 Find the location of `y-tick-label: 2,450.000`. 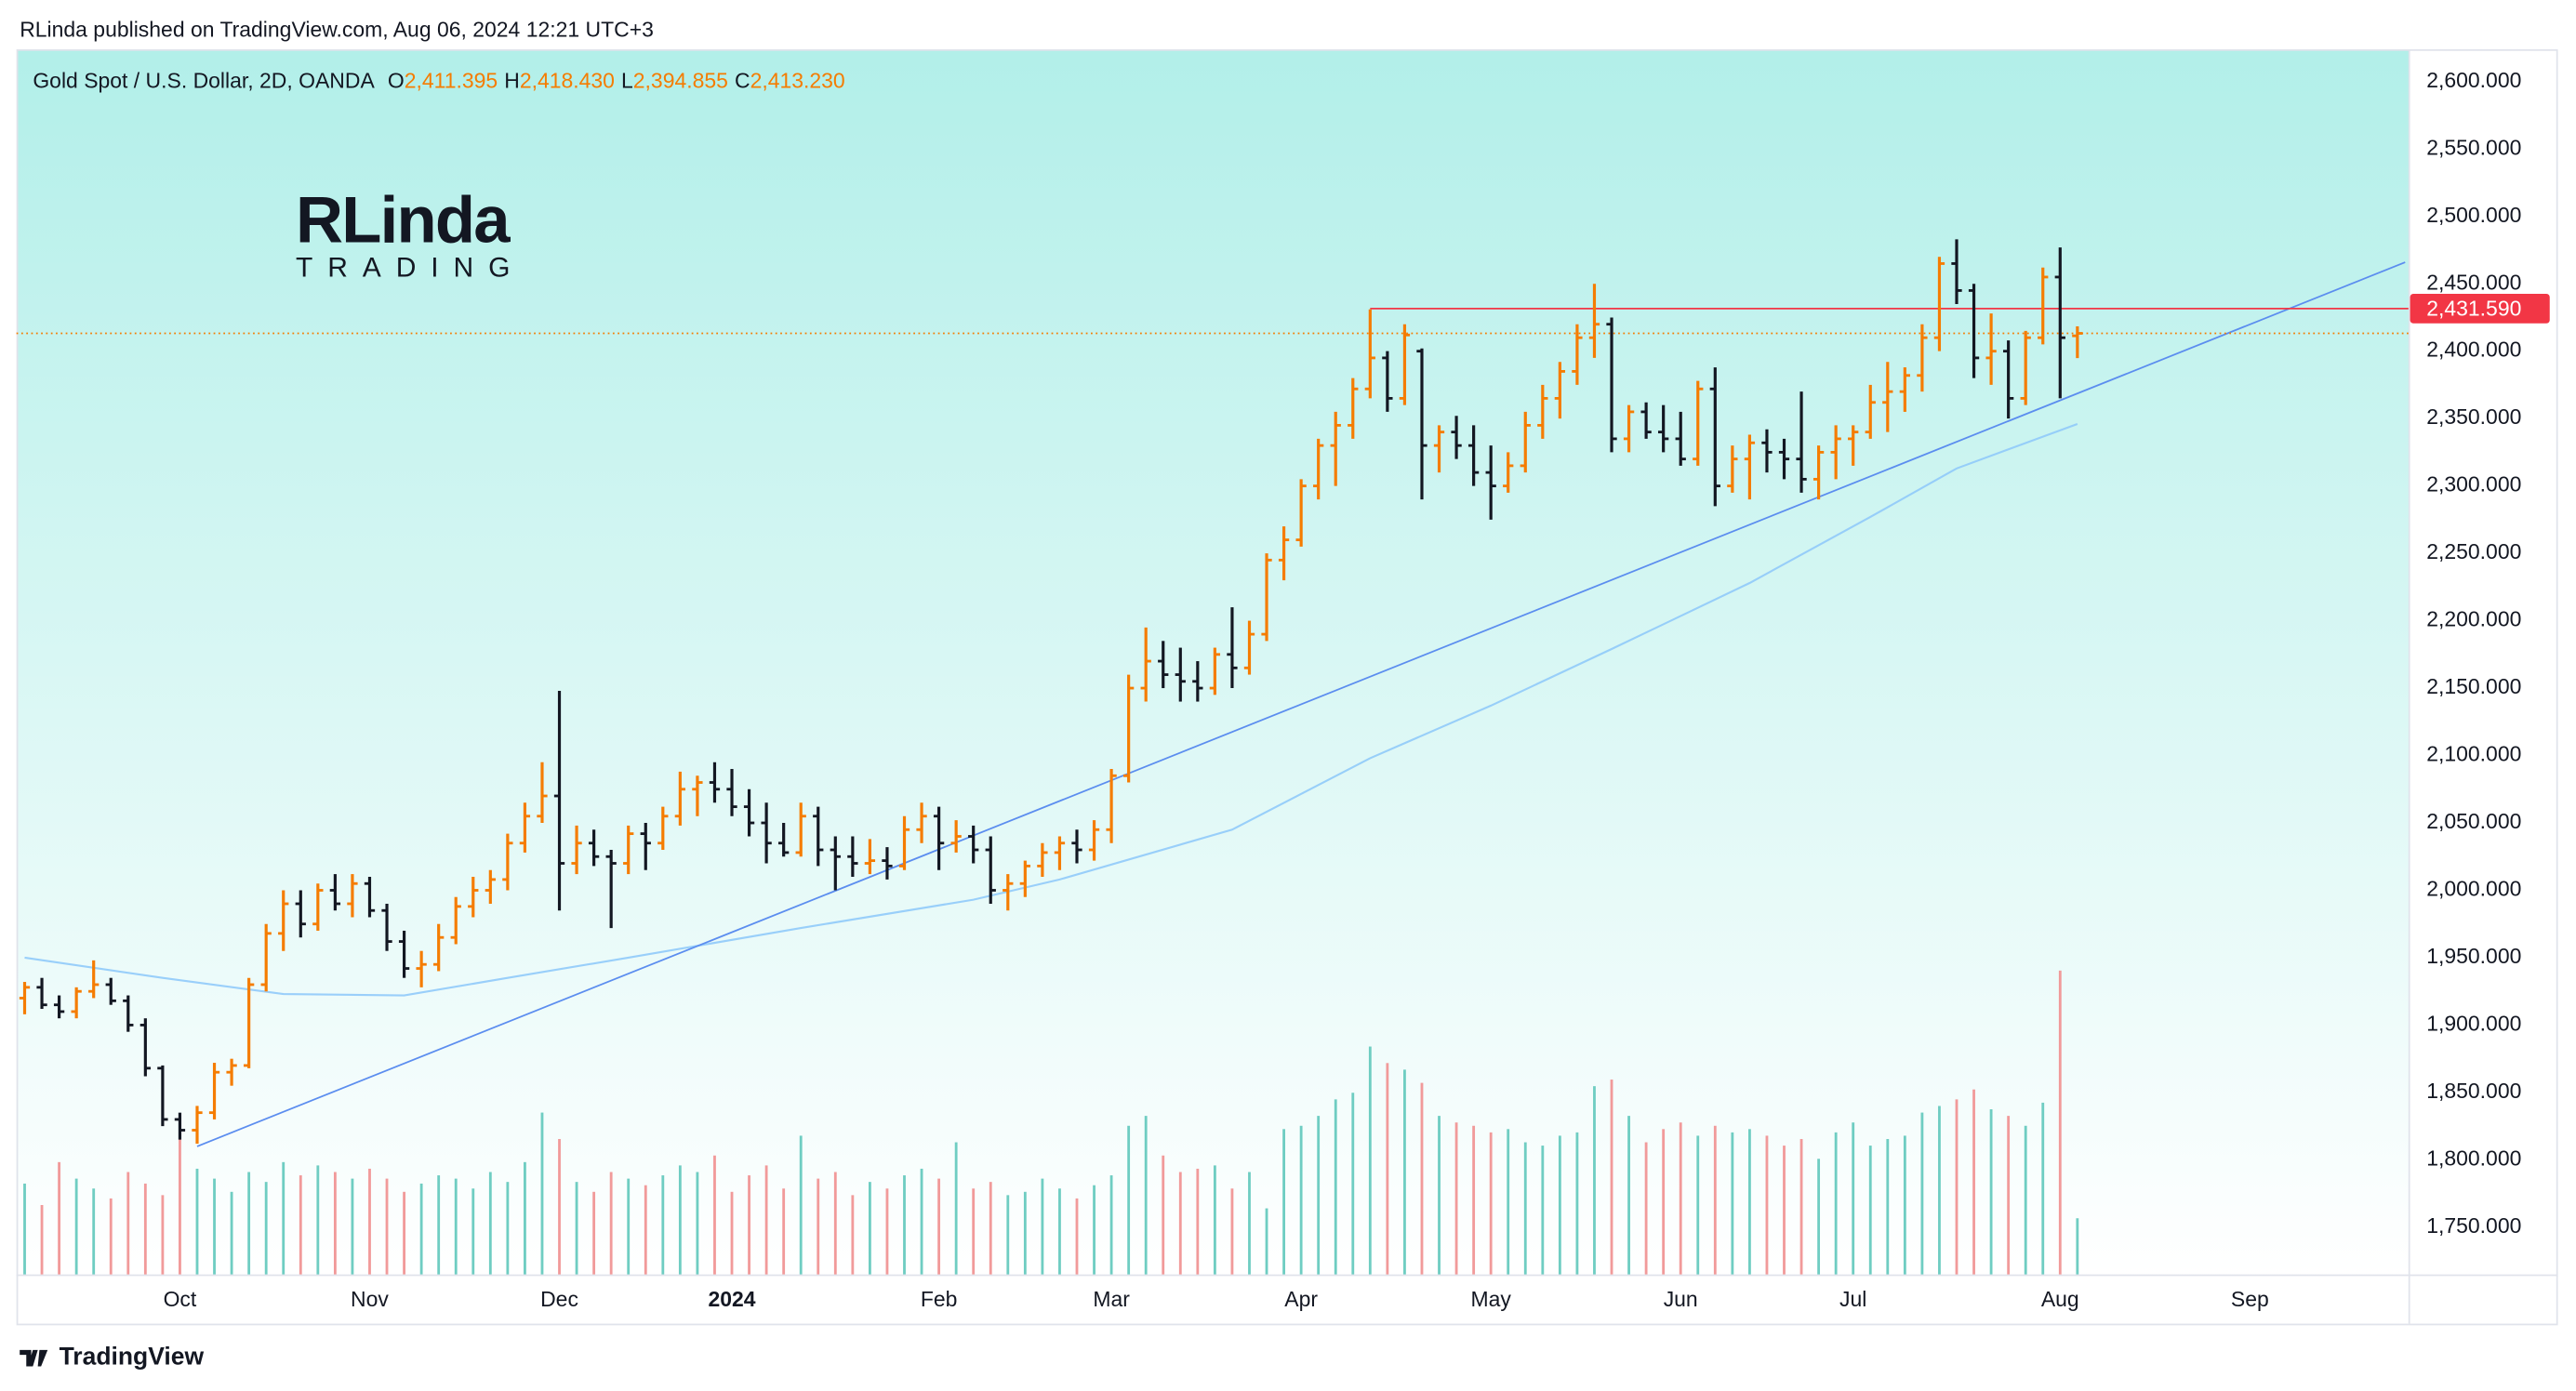

y-tick-label: 2,450.000 is located at coordinates (2473, 282).